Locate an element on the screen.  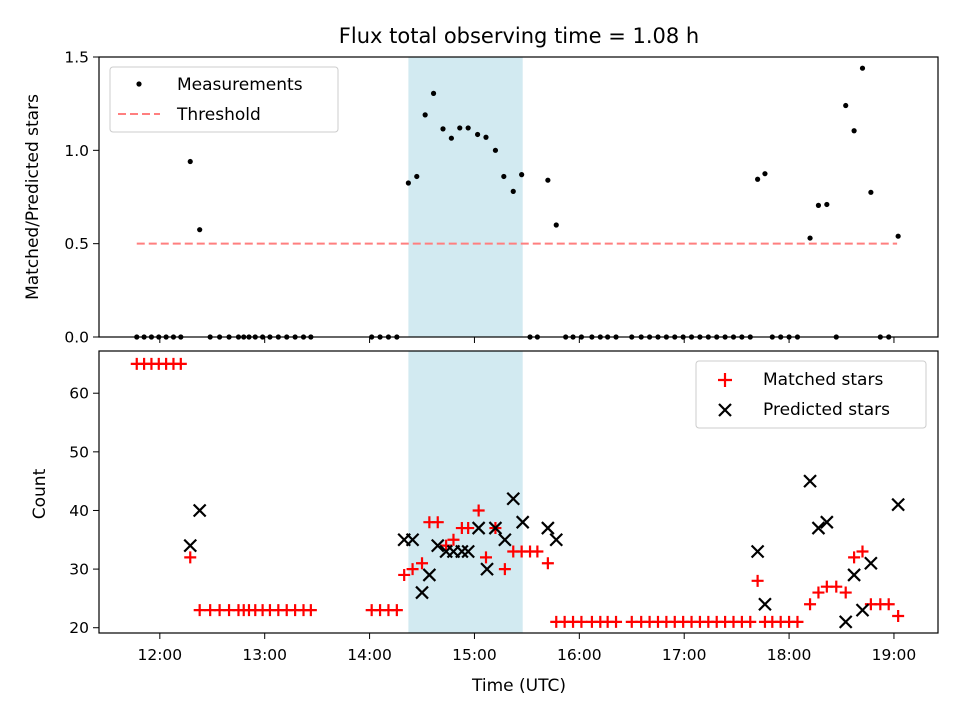
bottom-x-axis-label: Time (UTC) is located at coordinates (518, 686).